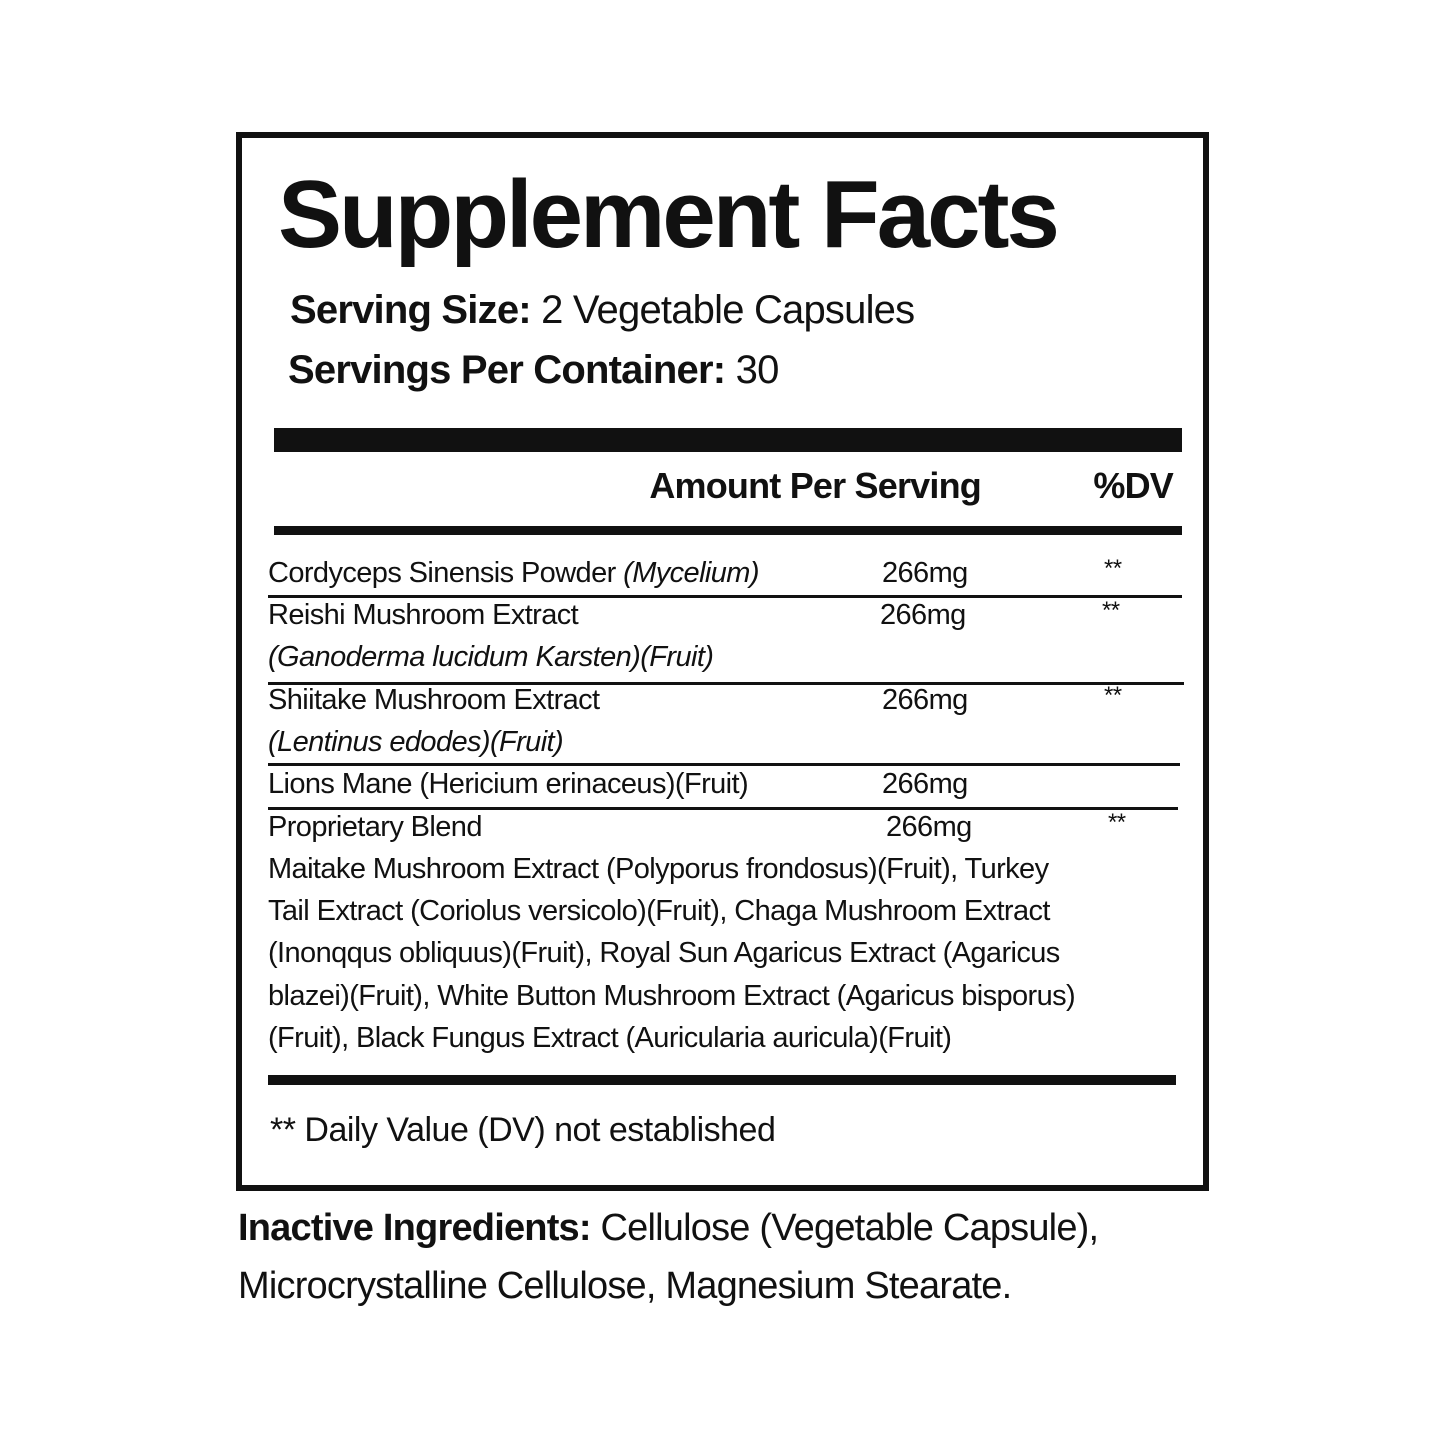 The image size is (1445, 1445). What do you see at coordinates (722, 1080) in the screenshot?
I see `bottom-divider` at bounding box center [722, 1080].